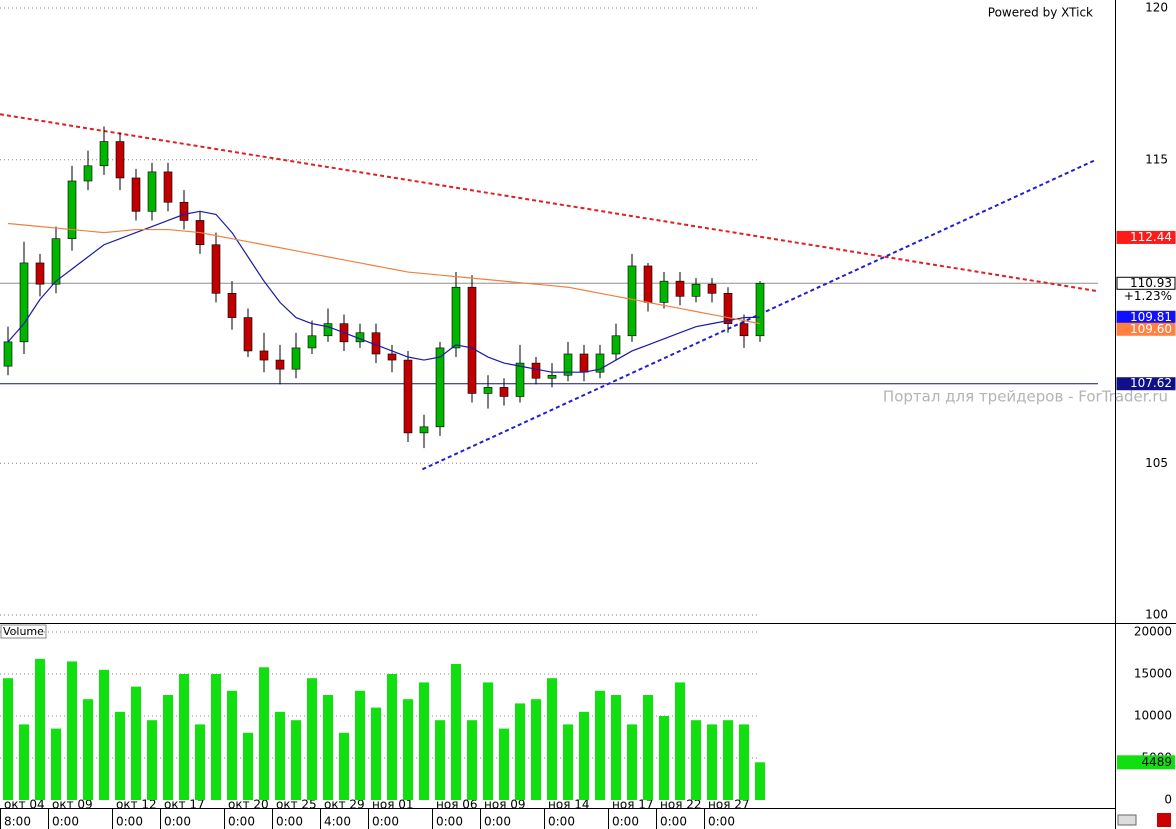 The width and height of the screenshot is (1176, 829). I want to click on x-tick-label: окт 20, so click(248, 805).